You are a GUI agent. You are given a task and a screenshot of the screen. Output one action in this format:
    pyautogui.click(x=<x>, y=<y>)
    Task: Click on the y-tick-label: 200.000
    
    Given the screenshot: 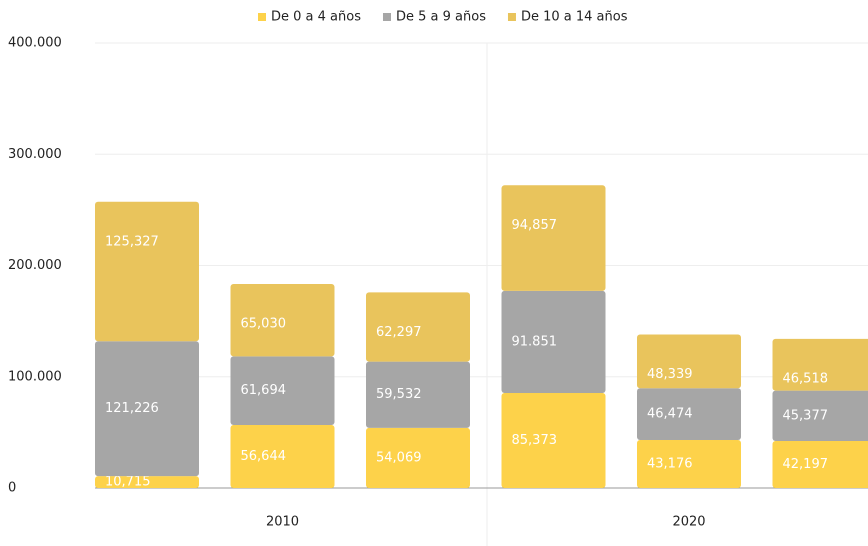 What is the action you would take?
    pyautogui.click(x=35, y=265)
    